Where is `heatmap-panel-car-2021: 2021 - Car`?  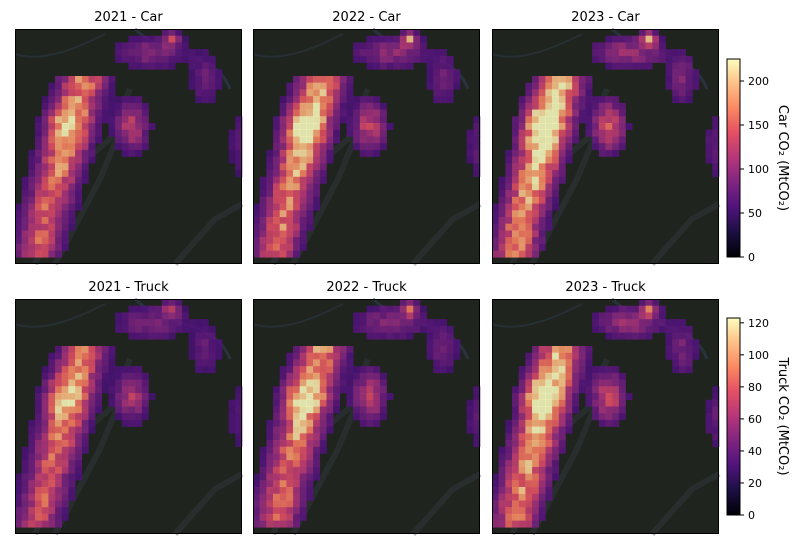
heatmap-panel-car-2021: 2021 - Car is located at coordinates (129, 138).